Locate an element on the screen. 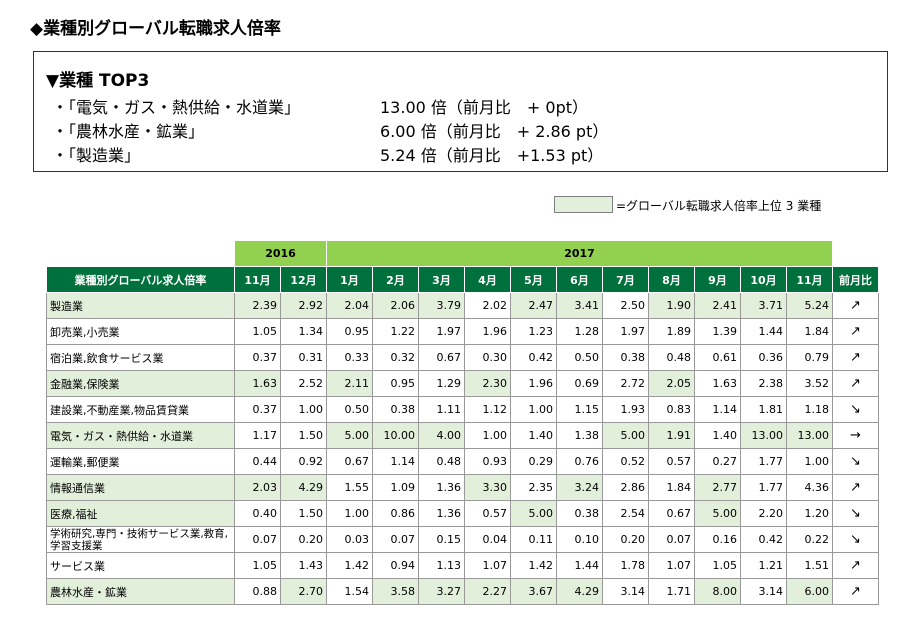  header-month: 7月 is located at coordinates (625, 279).